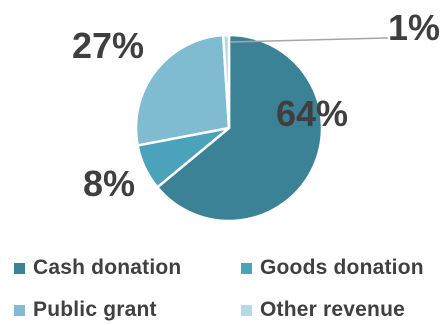  I want to click on legend-label-goods-donation: Goods donation, so click(342, 267).